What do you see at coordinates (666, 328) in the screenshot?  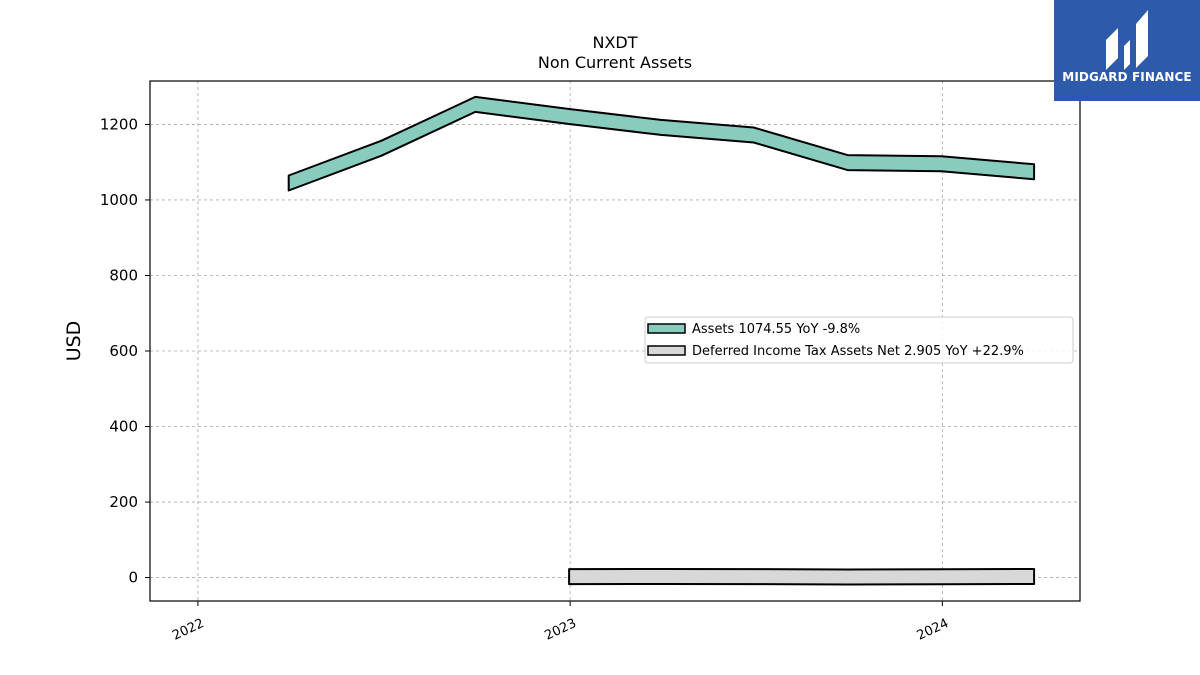 I see `legend-swatch-assets` at bounding box center [666, 328].